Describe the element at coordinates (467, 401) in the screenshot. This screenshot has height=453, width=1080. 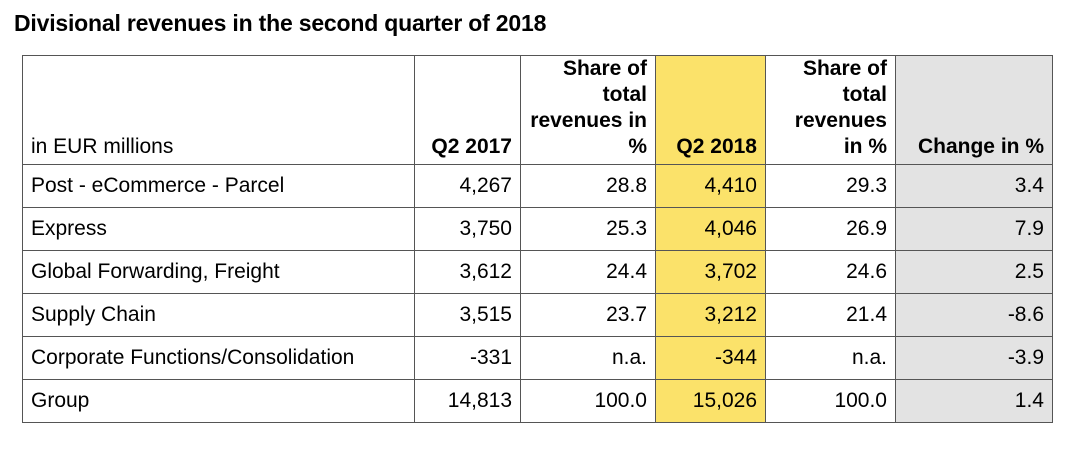
I see `cell-q2-2017: 14,813` at that location.